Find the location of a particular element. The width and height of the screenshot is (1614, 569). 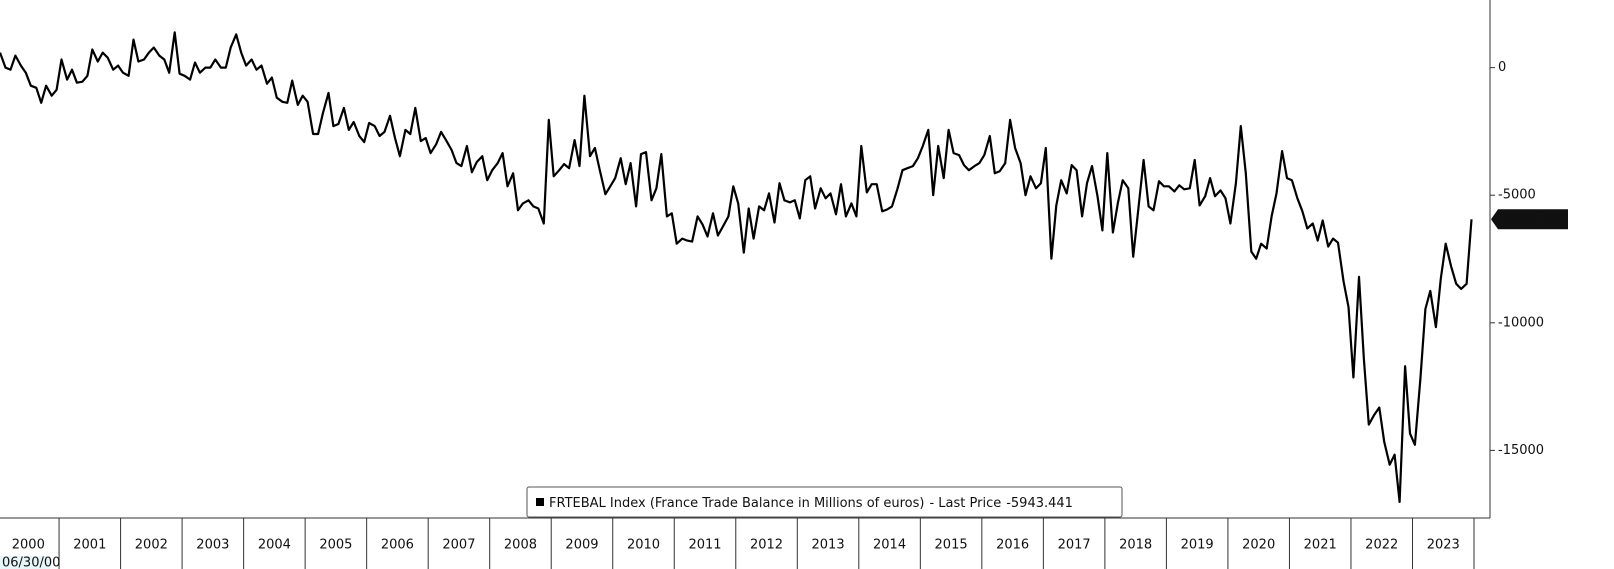

x-tick-label: 2021 is located at coordinates (1320, 545).